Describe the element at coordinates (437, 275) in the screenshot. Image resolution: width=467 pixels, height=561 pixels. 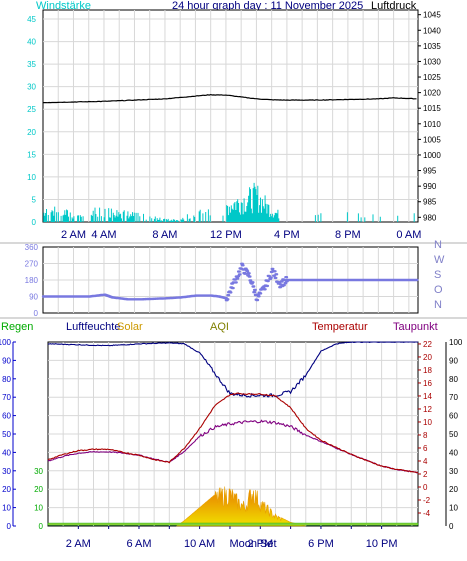
I see `chart2-direction-label: S` at that location.